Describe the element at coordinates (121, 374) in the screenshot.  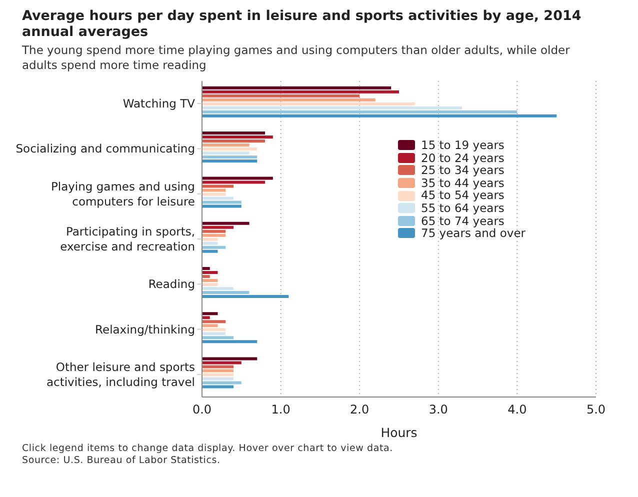
I see `y-tick-label: Other leisure and sports activities, including travel` at that location.